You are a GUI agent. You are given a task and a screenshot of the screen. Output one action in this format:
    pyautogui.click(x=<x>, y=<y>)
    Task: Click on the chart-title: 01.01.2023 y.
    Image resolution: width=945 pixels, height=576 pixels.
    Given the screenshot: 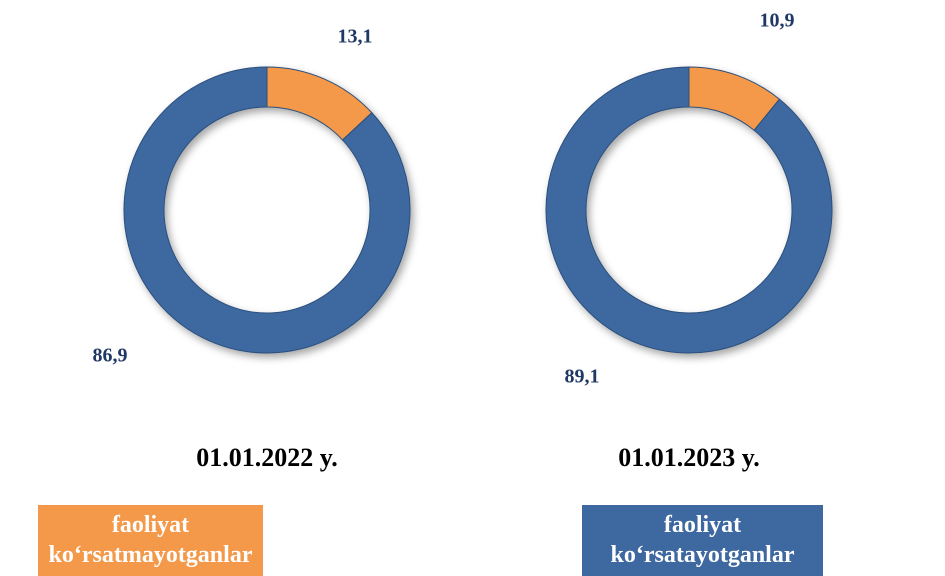 What is the action you would take?
    pyautogui.click(x=689, y=457)
    